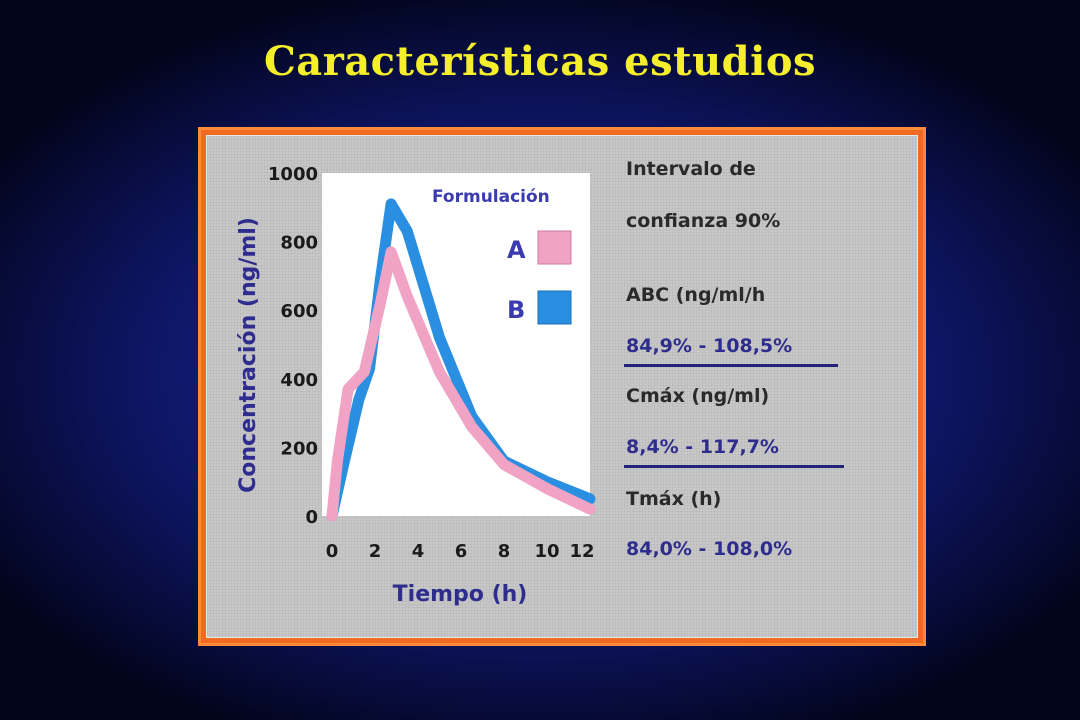 This screenshot has width=1080, height=720. I want to click on y-tick-label: 600, so click(299, 311).